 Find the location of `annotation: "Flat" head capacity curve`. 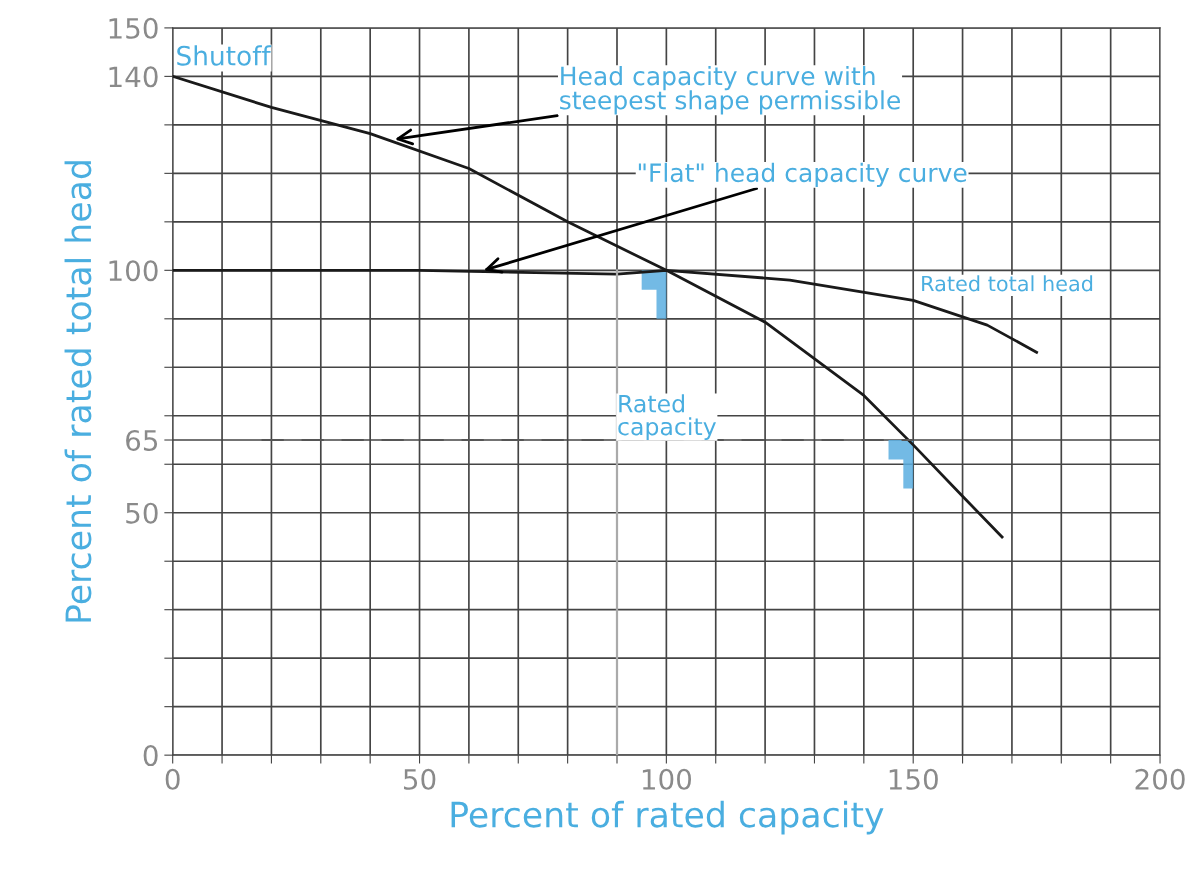

annotation: "Flat" head capacity curve is located at coordinates (802, 174).